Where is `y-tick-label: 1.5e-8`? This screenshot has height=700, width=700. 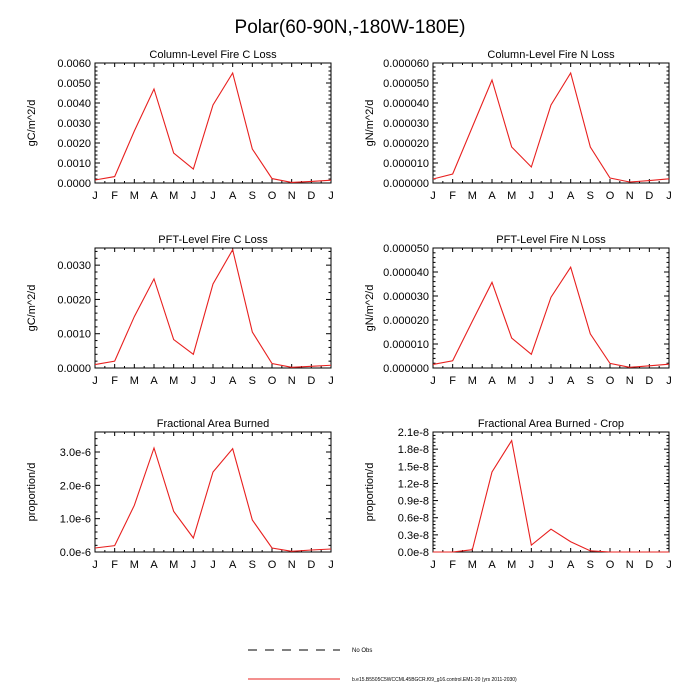 y-tick-label: 1.5e-8 is located at coordinates (413, 467).